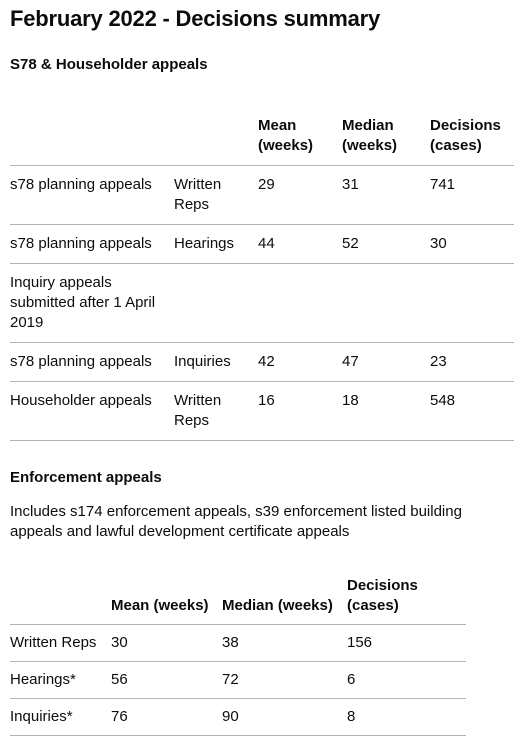 The image size is (526, 736). Describe the element at coordinates (386, 303) in the screenshot. I see `median-cell` at that location.